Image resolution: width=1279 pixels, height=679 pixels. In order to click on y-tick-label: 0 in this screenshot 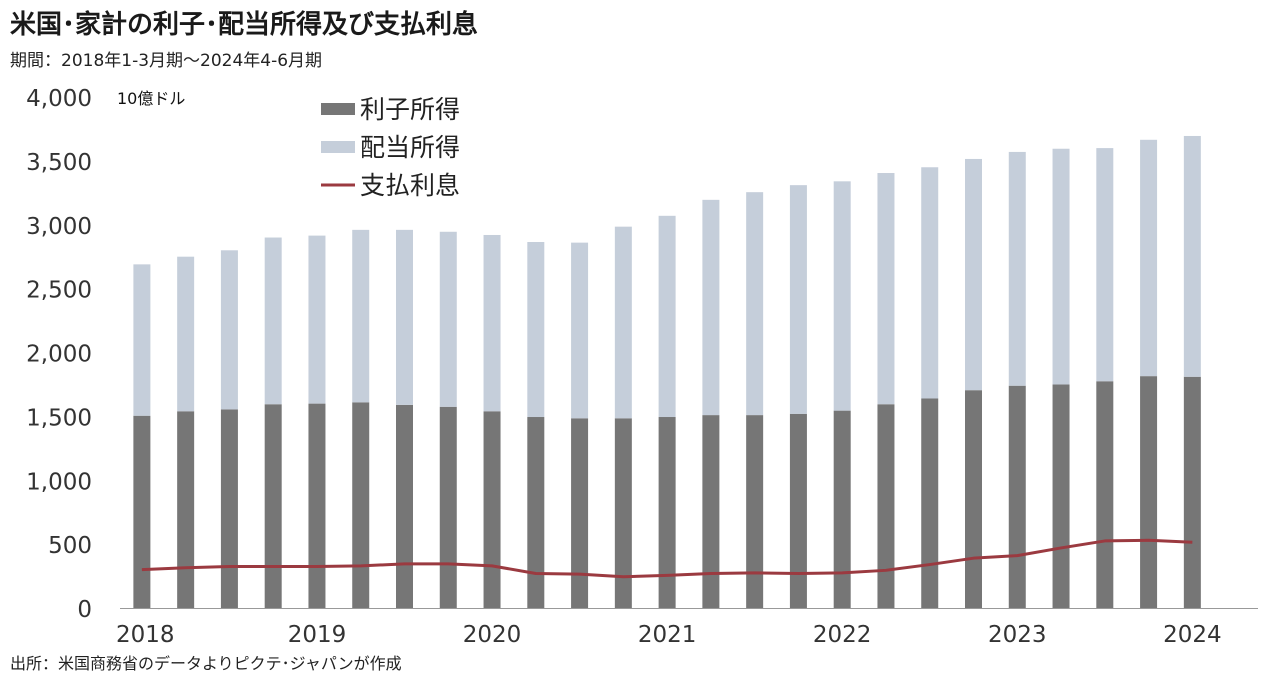, I will do `click(84, 610)`.